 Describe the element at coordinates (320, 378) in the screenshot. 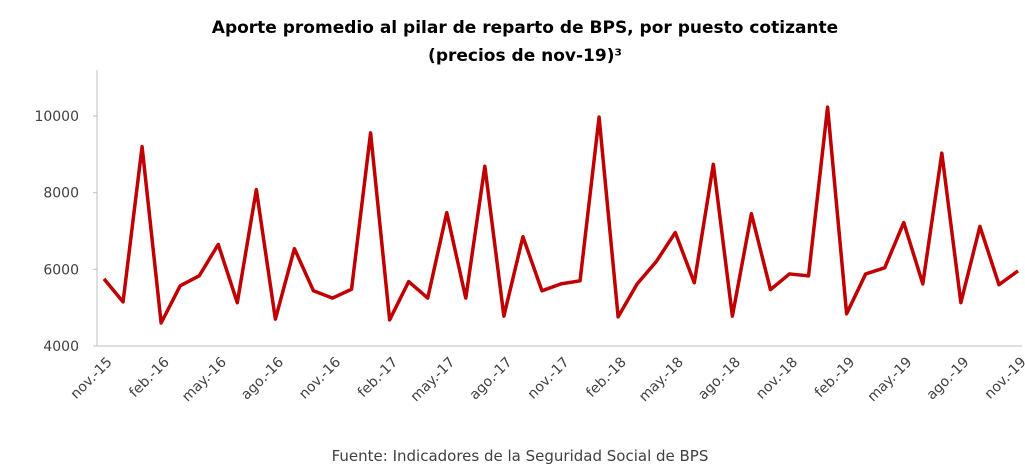

I see `x-tick-label: nov.-16` at that location.